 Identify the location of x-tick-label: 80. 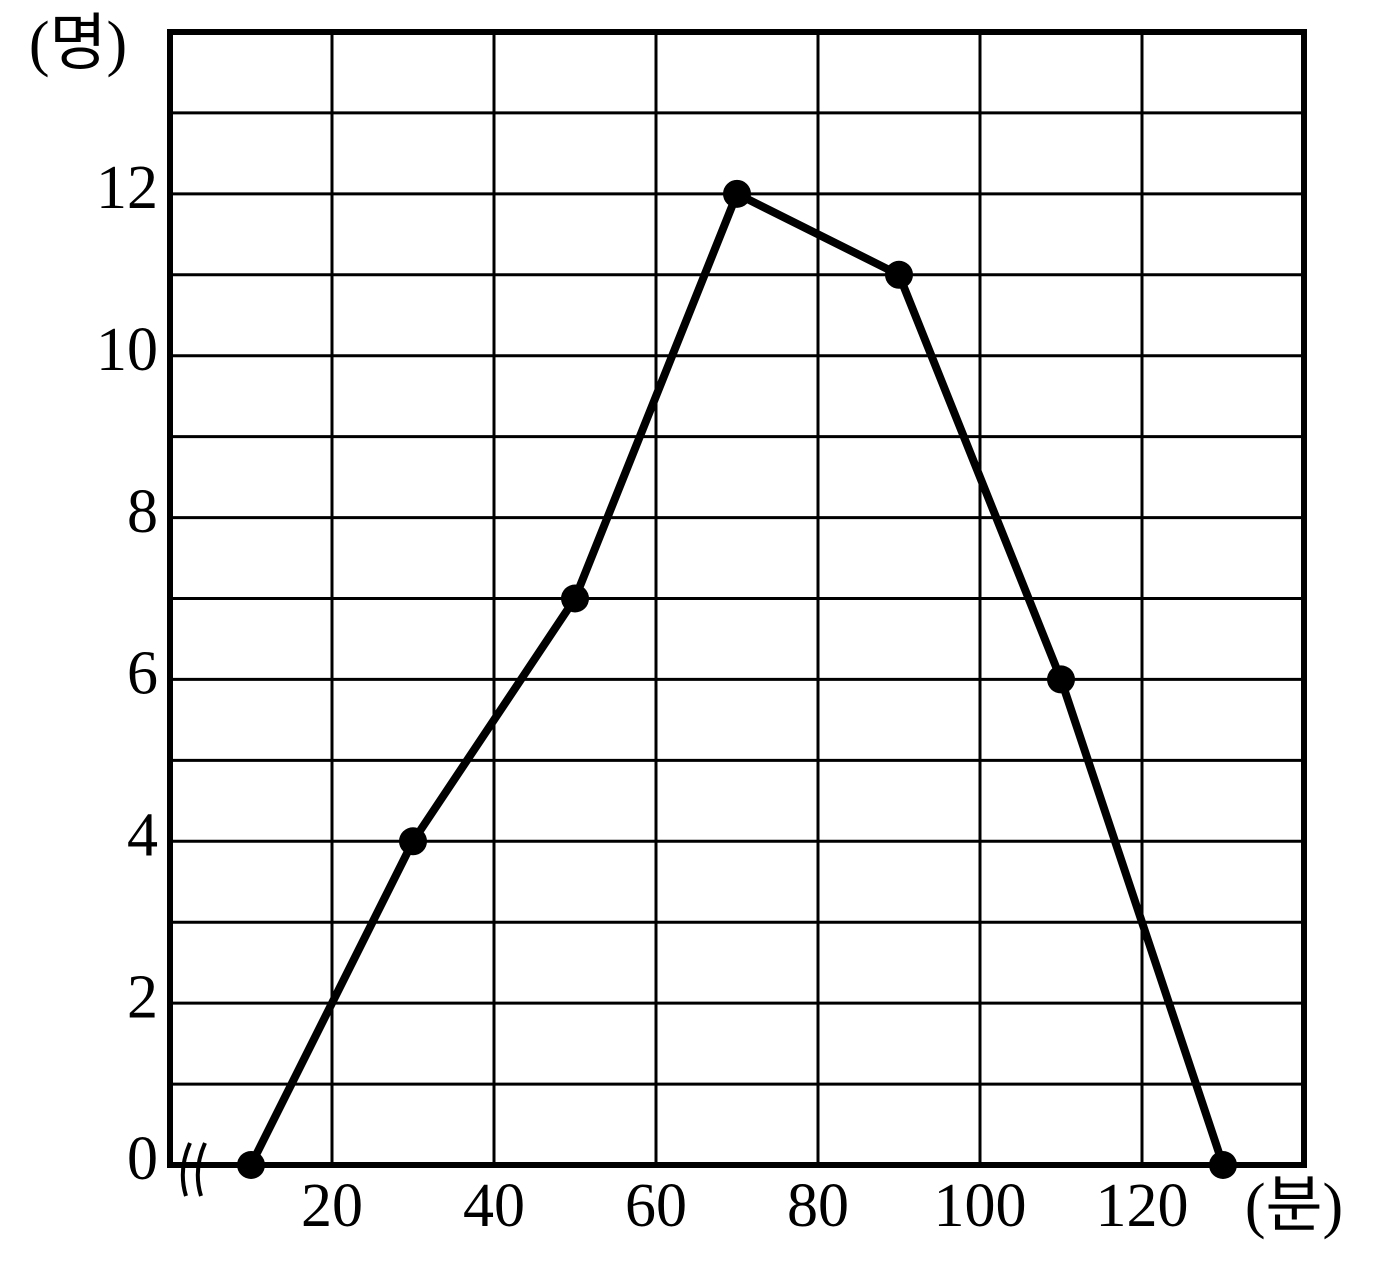
(818, 1206).